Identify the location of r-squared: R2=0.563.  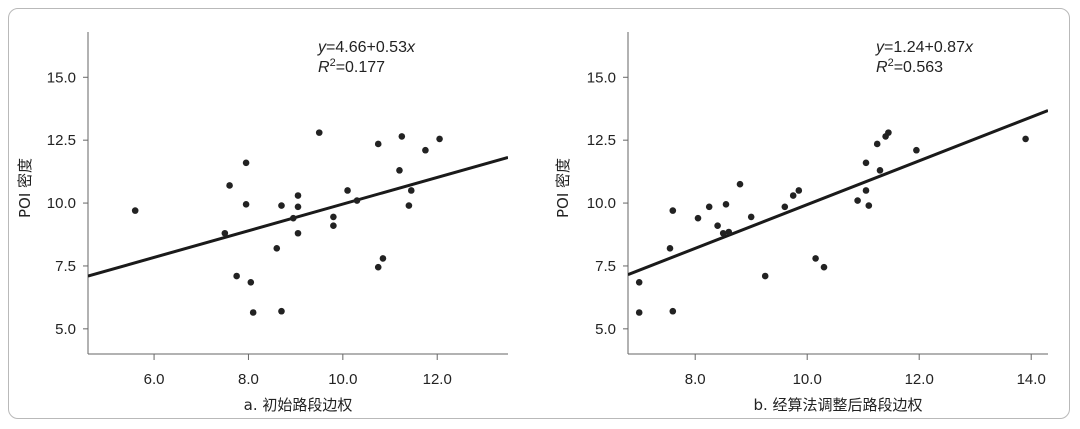
(909, 66).